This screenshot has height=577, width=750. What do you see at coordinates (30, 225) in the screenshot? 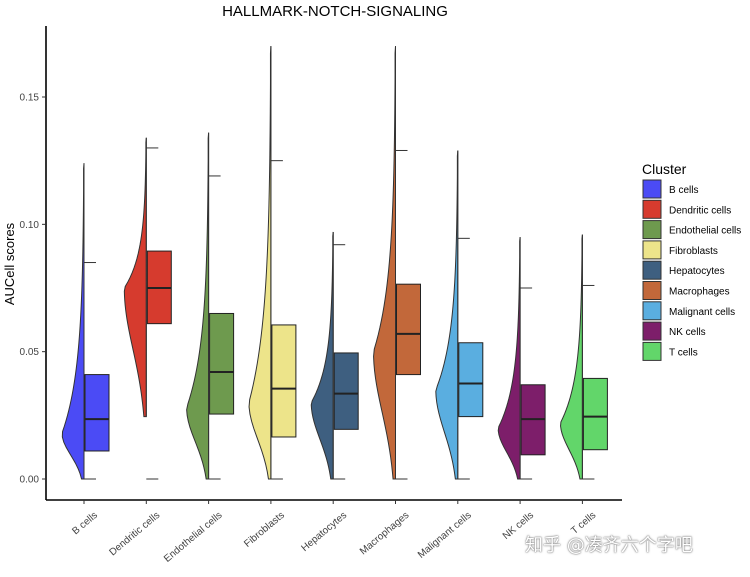
I see `y-tick-label: 0.10` at bounding box center [30, 225].